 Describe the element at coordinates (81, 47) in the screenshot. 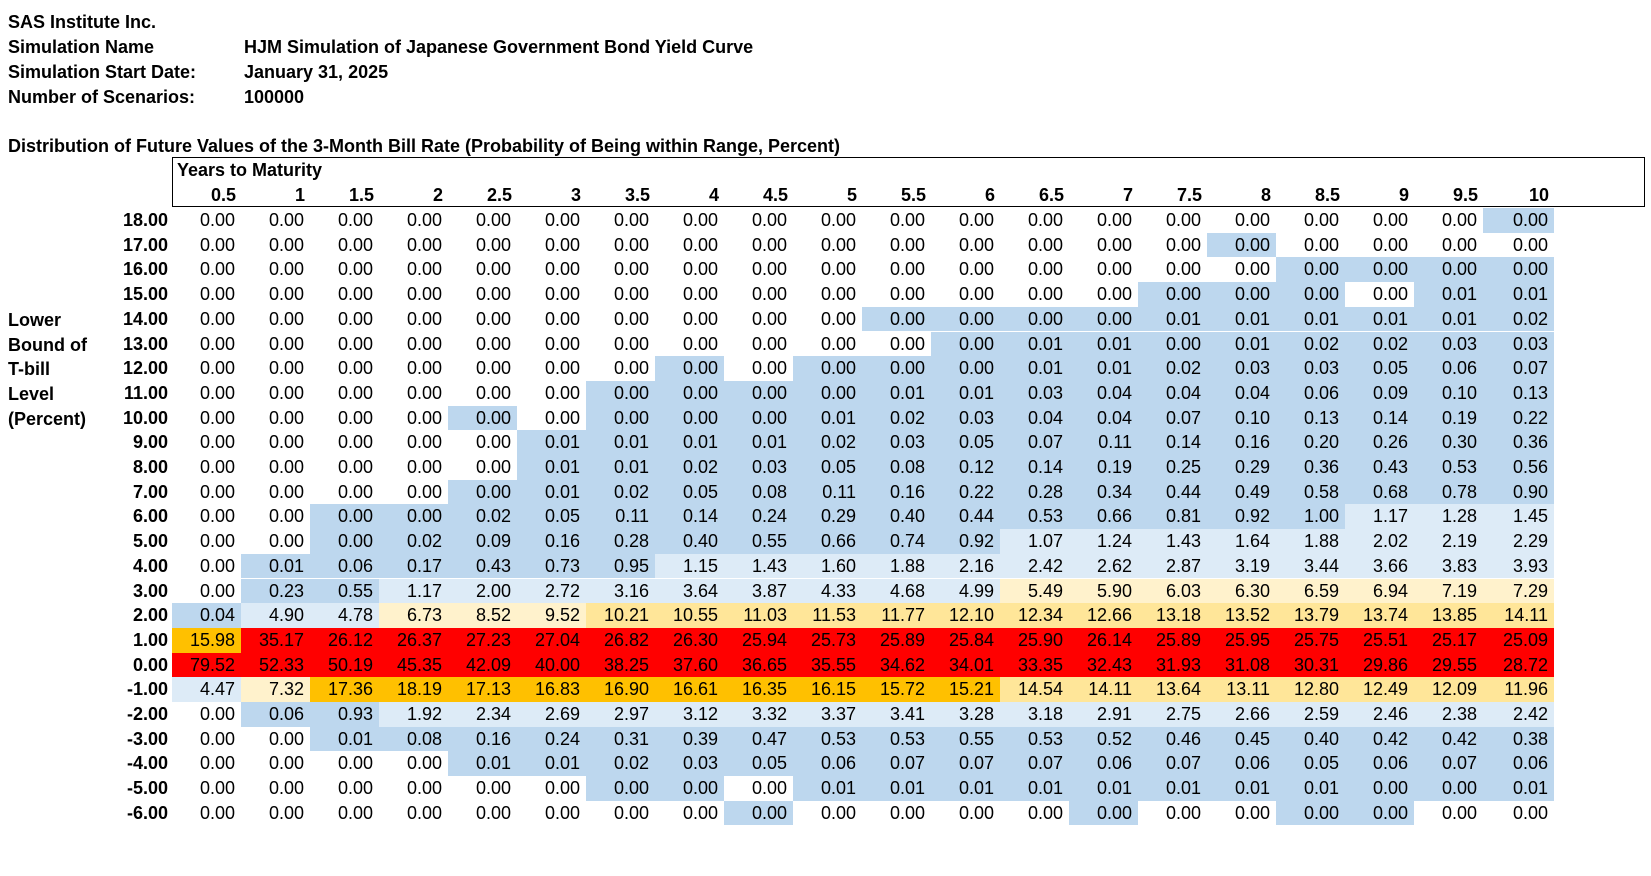

I see `simulation-name-label: Simulation Name` at that location.